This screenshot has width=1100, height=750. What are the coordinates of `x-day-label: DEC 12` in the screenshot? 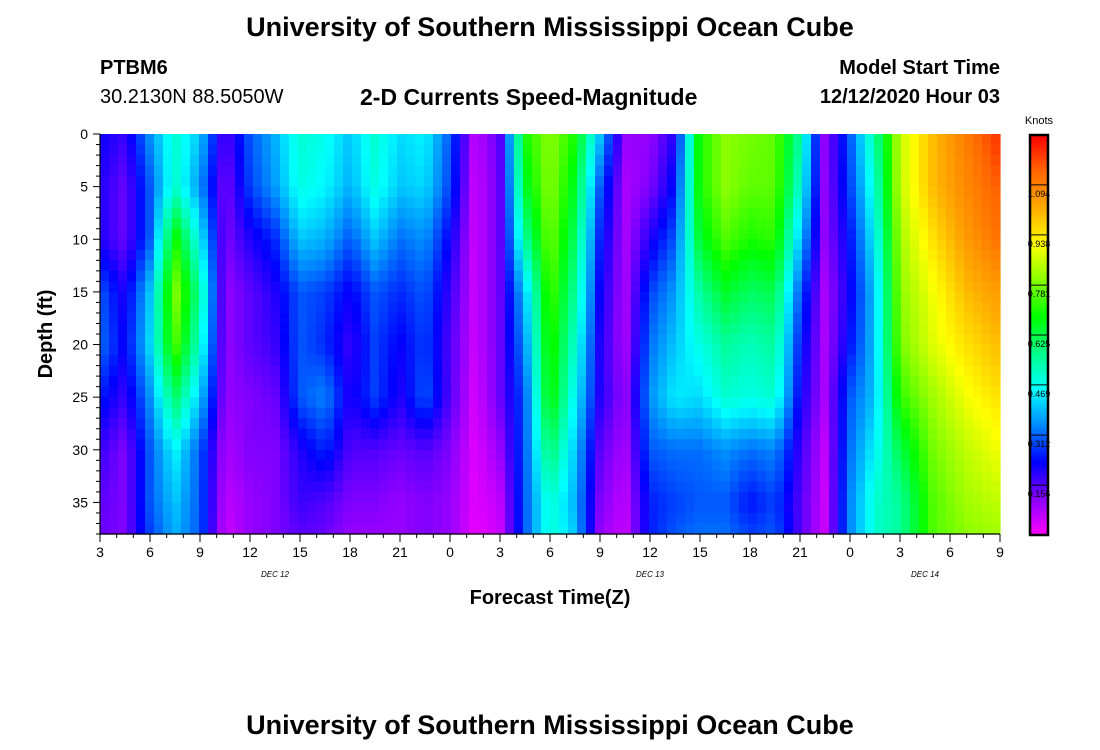 It's located at (275, 574).